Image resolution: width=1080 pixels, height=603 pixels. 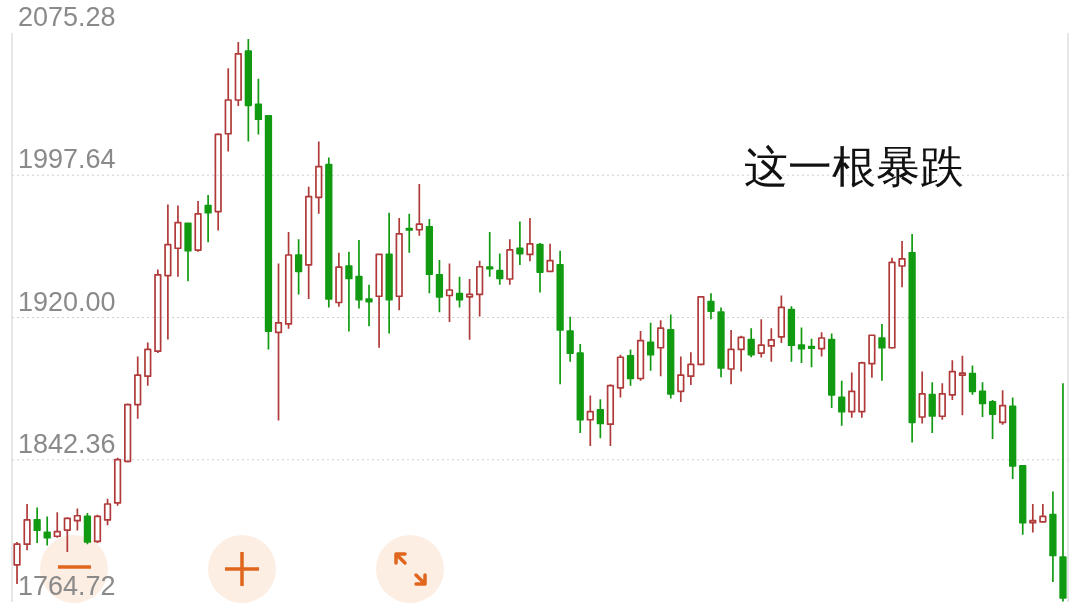 What do you see at coordinates (67, 586) in the screenshot?
I see `y-tick-label: 1764.72` at bounding box center [67, 586].